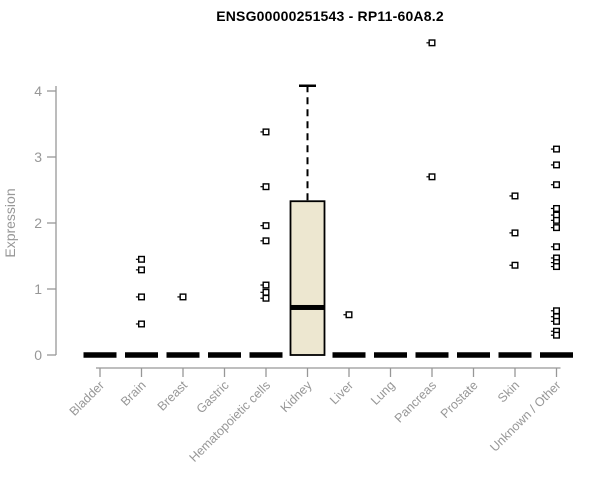 The width and height of the screenshot is (600, 500). Describe the element at coordinates (38, 91) in the screenshot. I see `y-tick-label: 4` at that location.